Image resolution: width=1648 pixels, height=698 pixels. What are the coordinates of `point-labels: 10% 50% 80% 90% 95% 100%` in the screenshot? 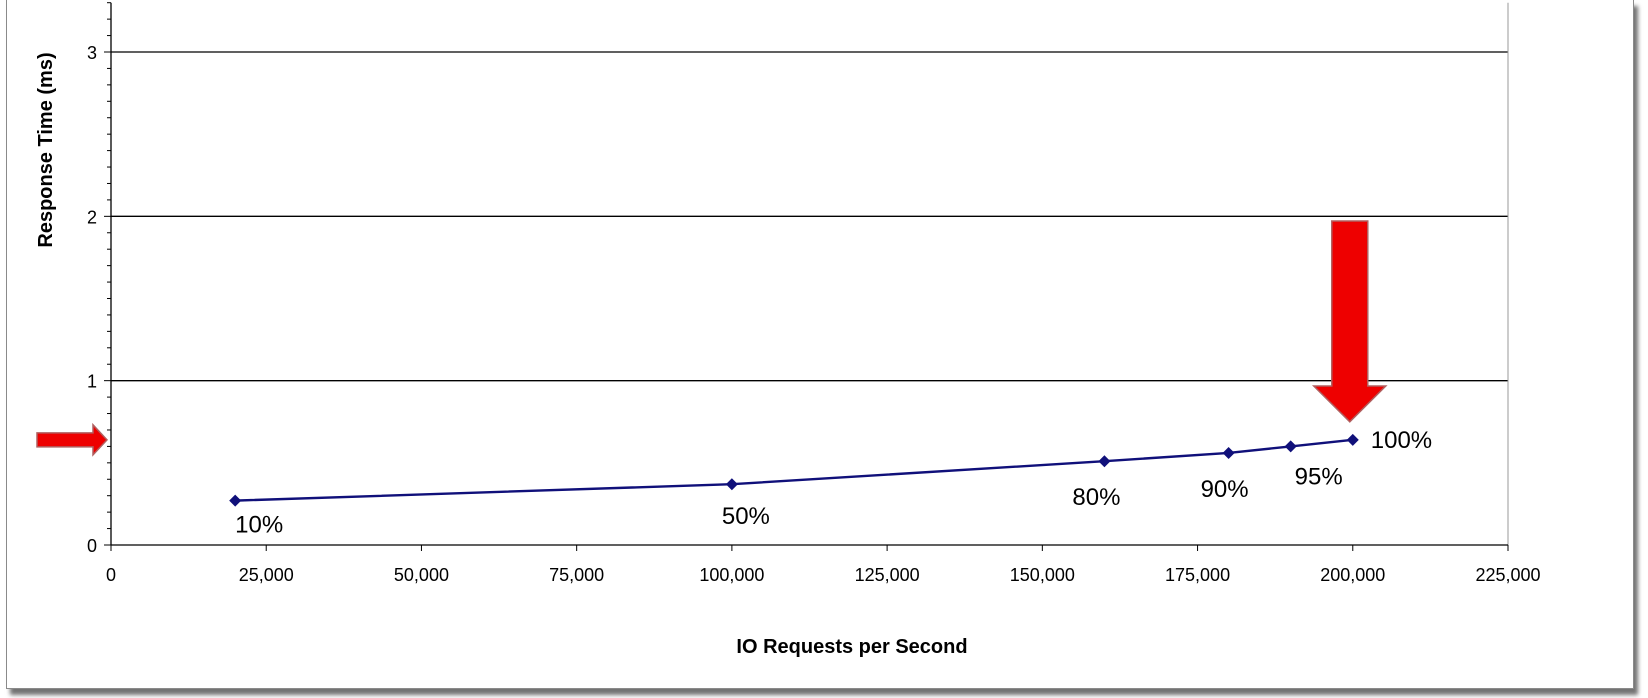 It's located at (833, 483).